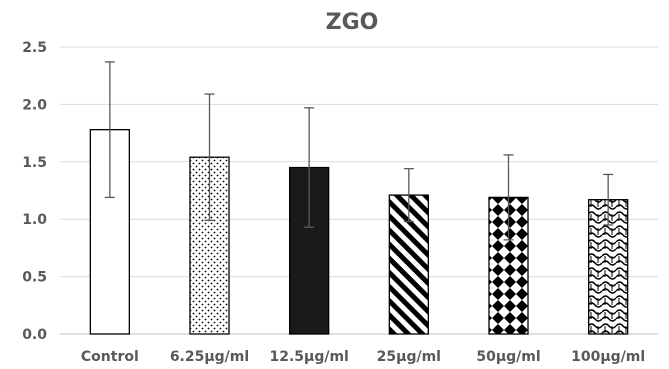  What do you see at coordinates (34, 191) in the screenshot?
I see `y-axis-ticks: 0.0 0.5 1.0 1.5 2.0 2.5` at bounding box center [34, 191].